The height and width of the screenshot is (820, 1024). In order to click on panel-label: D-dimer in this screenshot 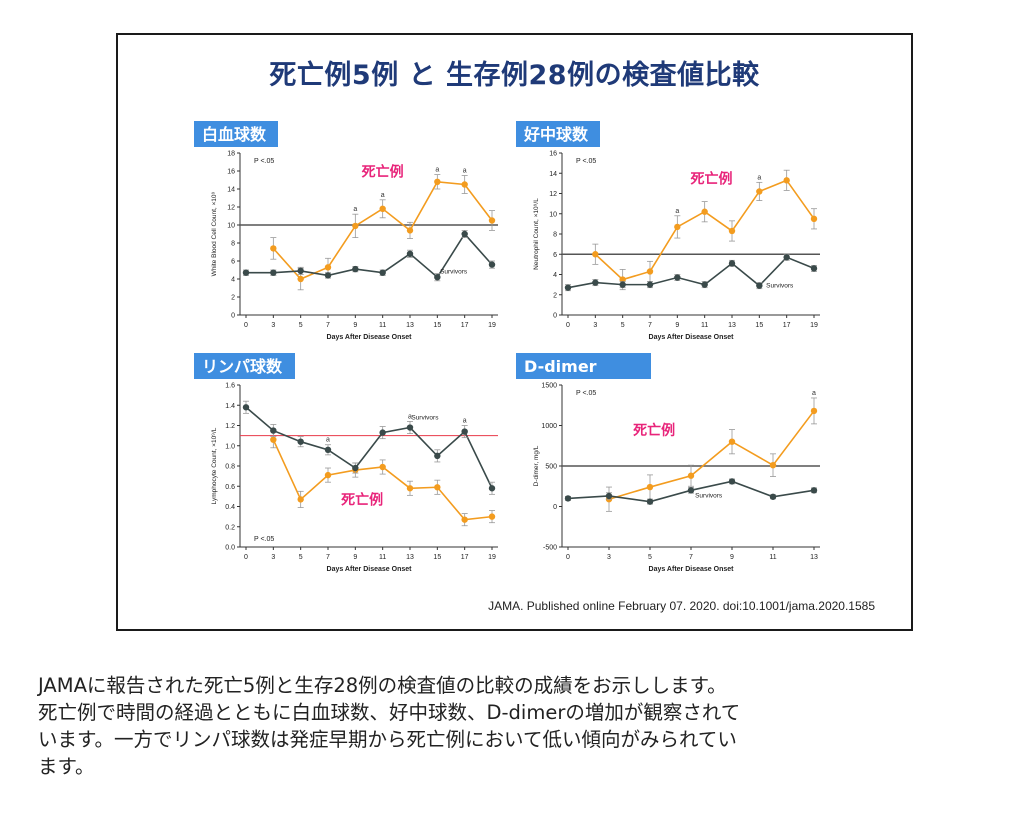, I will do `click(560, 366)`.